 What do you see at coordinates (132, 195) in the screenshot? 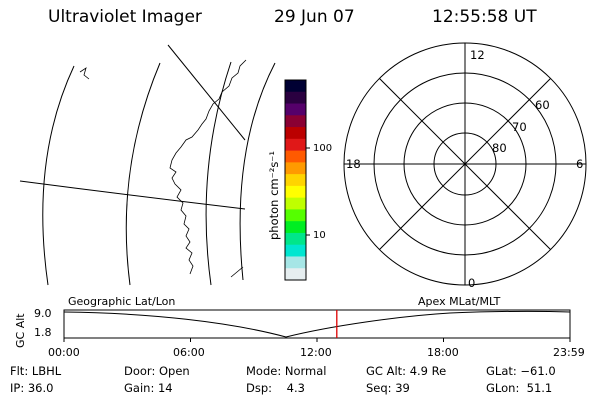
I see `map-lat-line` at bounding box center [132, 195].